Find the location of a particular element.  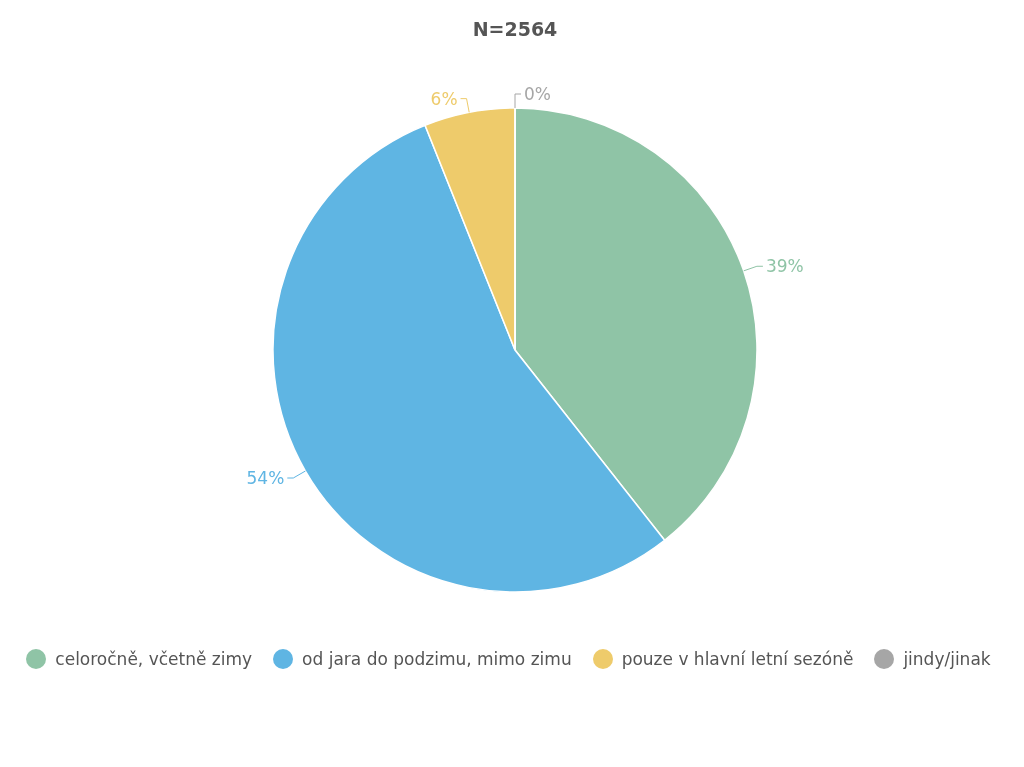

data-label: 54% is located at coordinates (265, 477).